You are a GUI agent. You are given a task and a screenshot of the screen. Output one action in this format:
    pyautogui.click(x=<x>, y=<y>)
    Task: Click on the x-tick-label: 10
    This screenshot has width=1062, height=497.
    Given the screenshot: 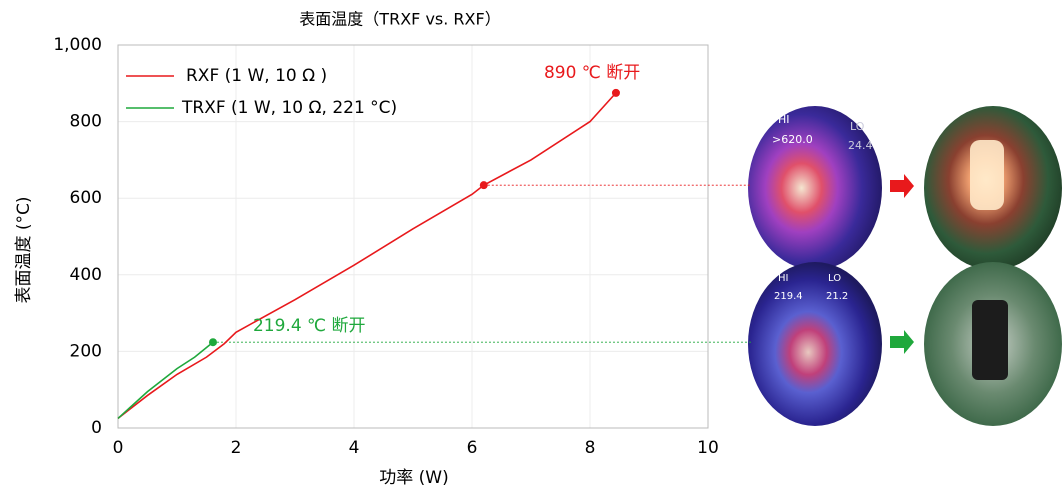 What is the action you would take?
    pyautogui.click(x=708, y=448)
    